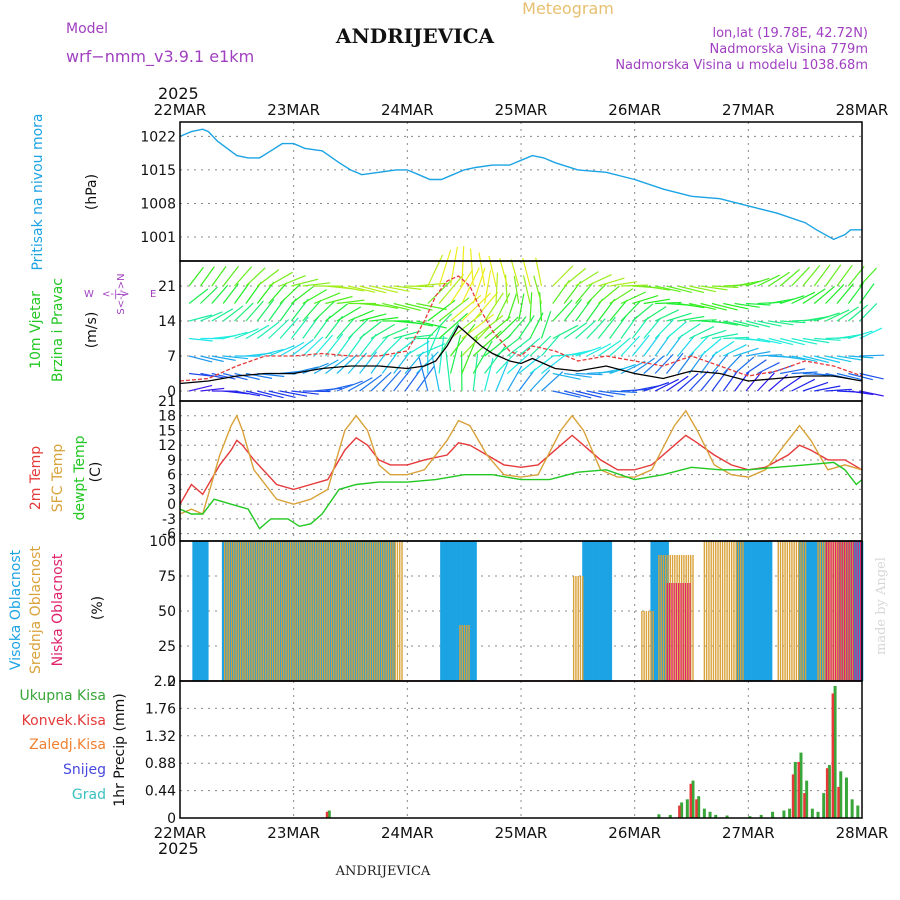 The height and width of the screenshot is (900, 900). I want to click on temp-axis-subtitle: SFC Temp, so click(58, 478).